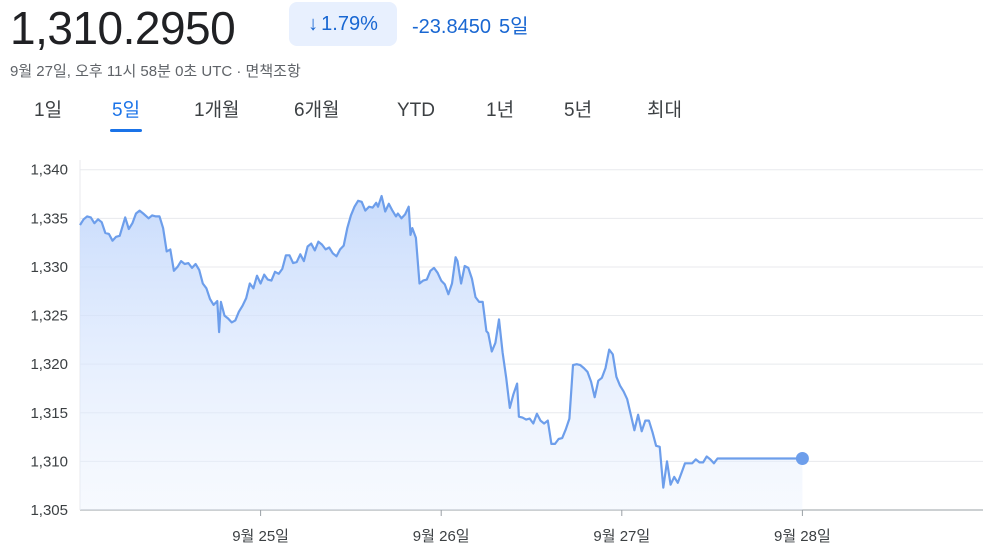  I want to click on y-tick-label: 1,315, so click(49, 413).